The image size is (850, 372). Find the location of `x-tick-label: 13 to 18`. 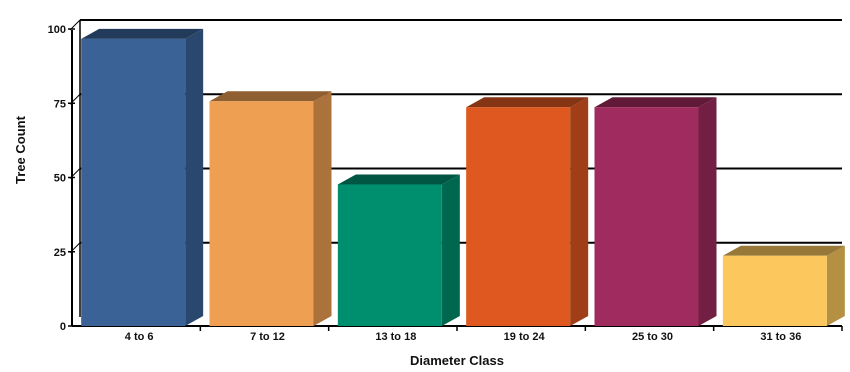

x-tick-label: 13 to 18 is located at coordinates (395, 337).